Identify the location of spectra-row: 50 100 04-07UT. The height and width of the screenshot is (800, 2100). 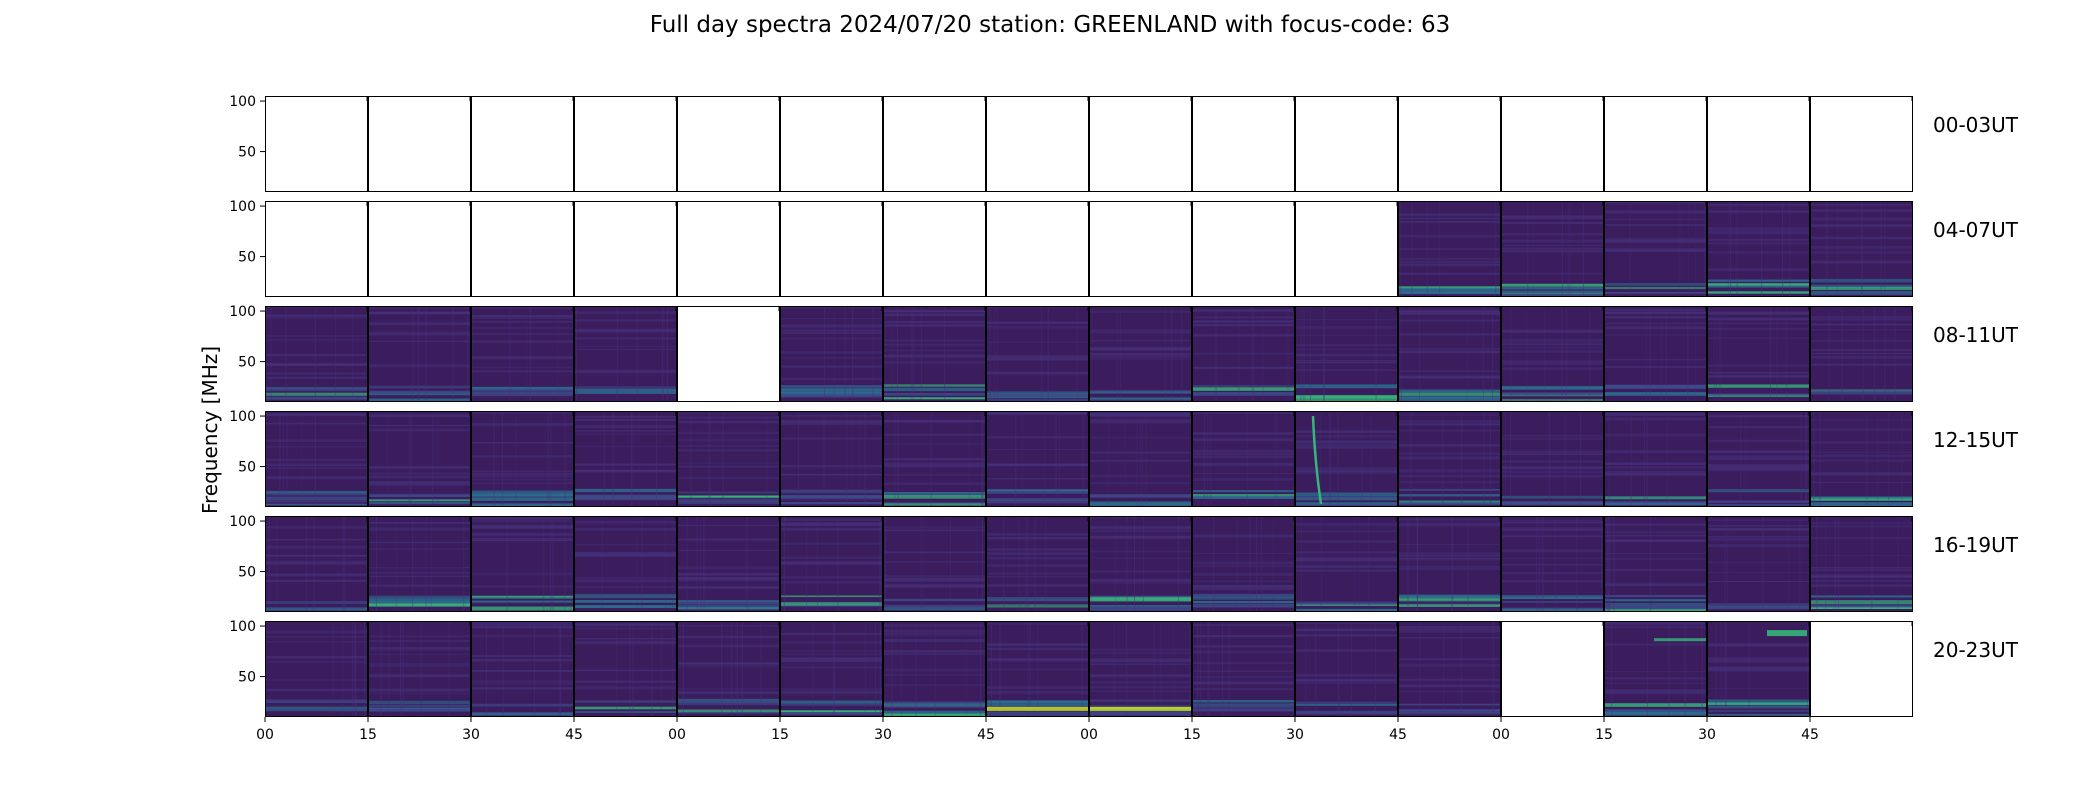
(1124, 248).